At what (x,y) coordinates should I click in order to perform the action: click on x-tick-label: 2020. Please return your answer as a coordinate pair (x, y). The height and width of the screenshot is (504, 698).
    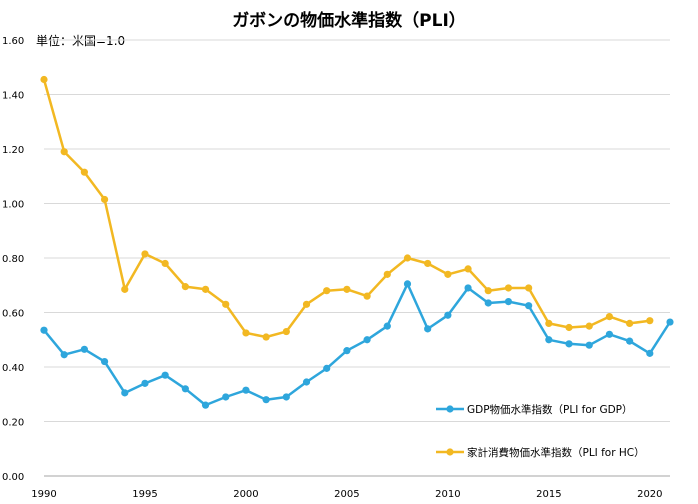
    Looking at the image, I should click on (649, 494).